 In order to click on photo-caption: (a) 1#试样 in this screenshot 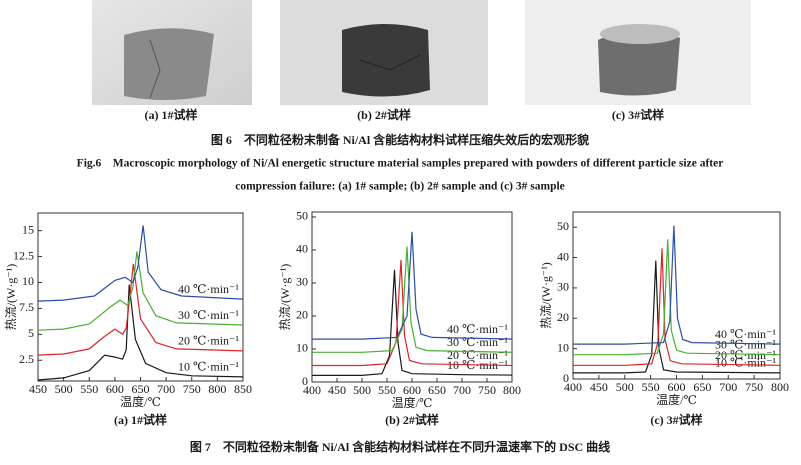, I will do `click(171, 114)`.